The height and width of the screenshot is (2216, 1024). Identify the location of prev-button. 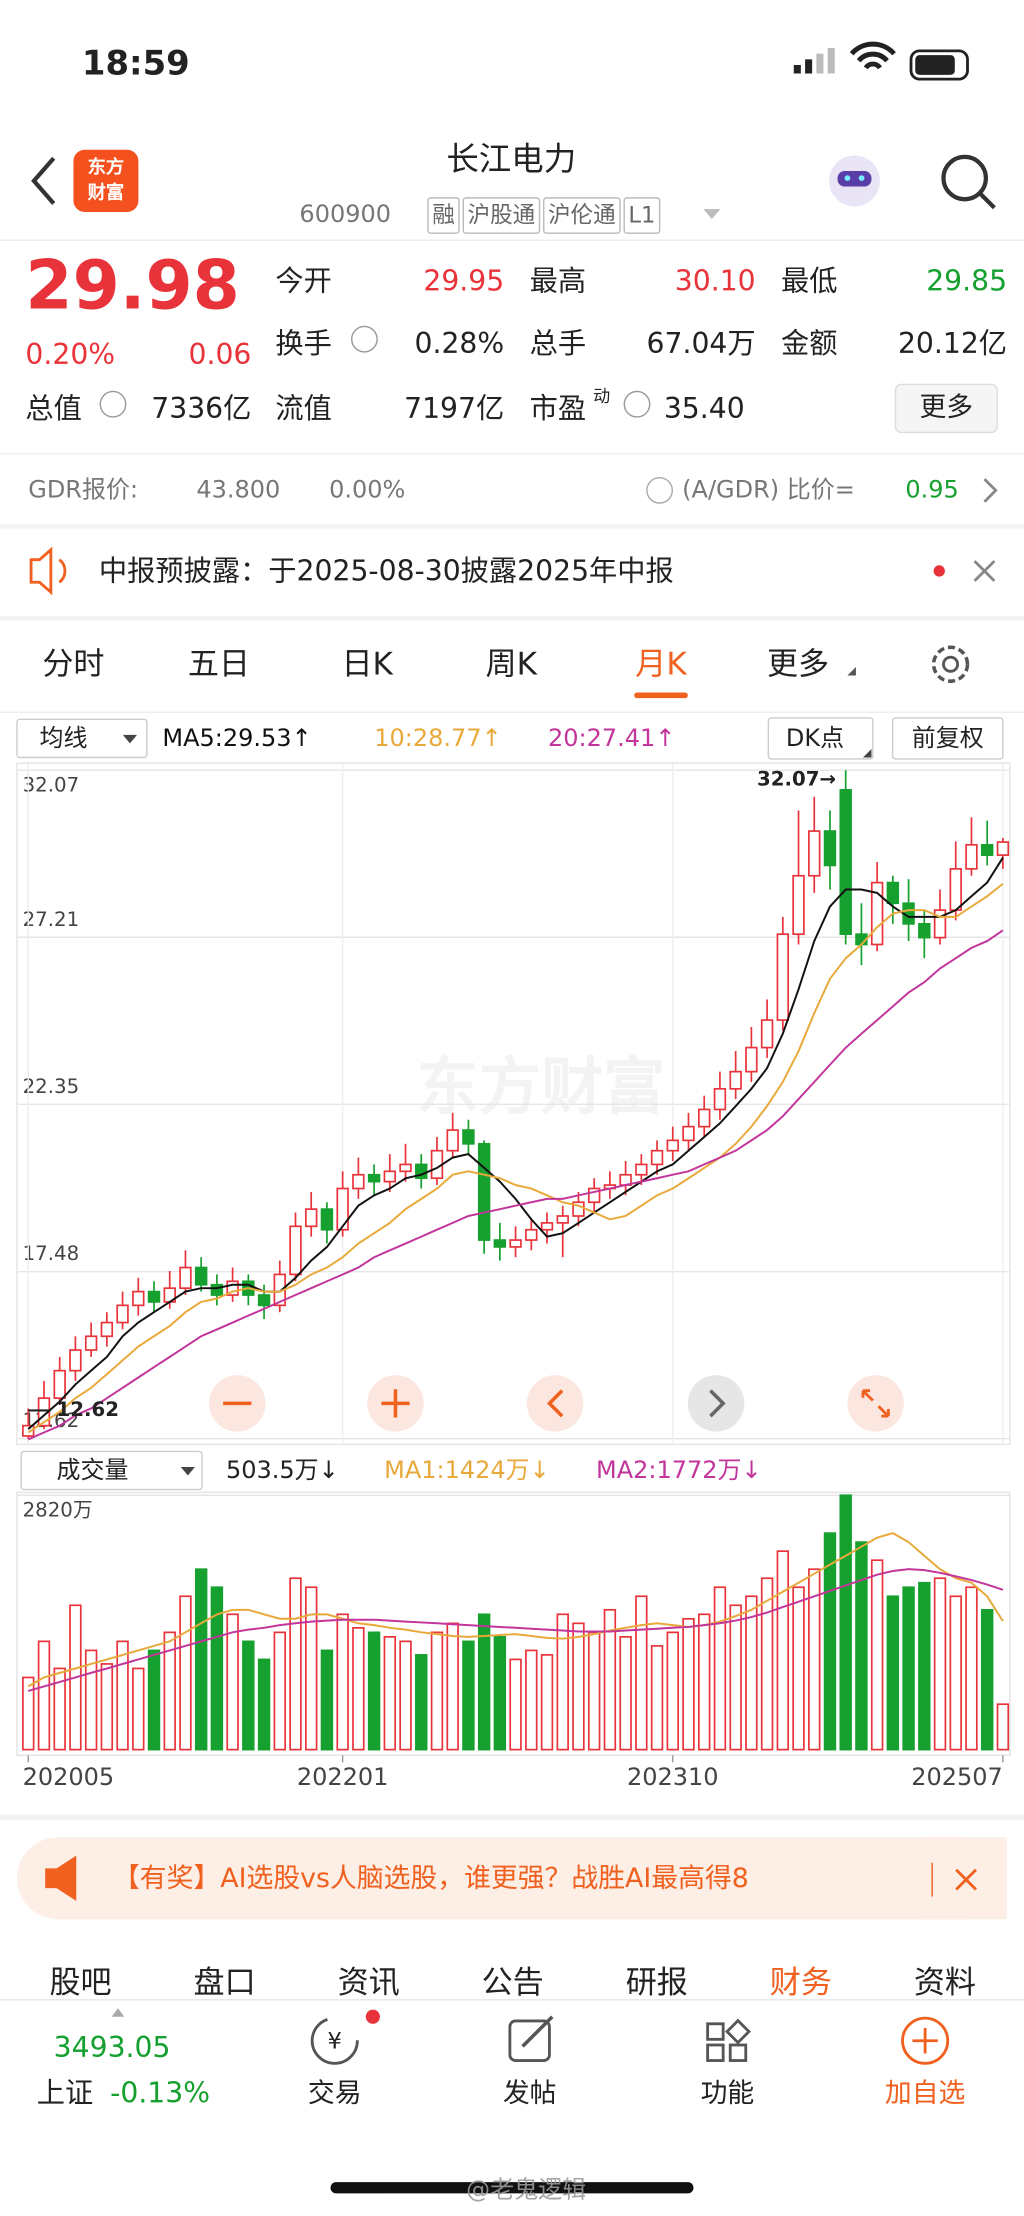
(555, 1403).